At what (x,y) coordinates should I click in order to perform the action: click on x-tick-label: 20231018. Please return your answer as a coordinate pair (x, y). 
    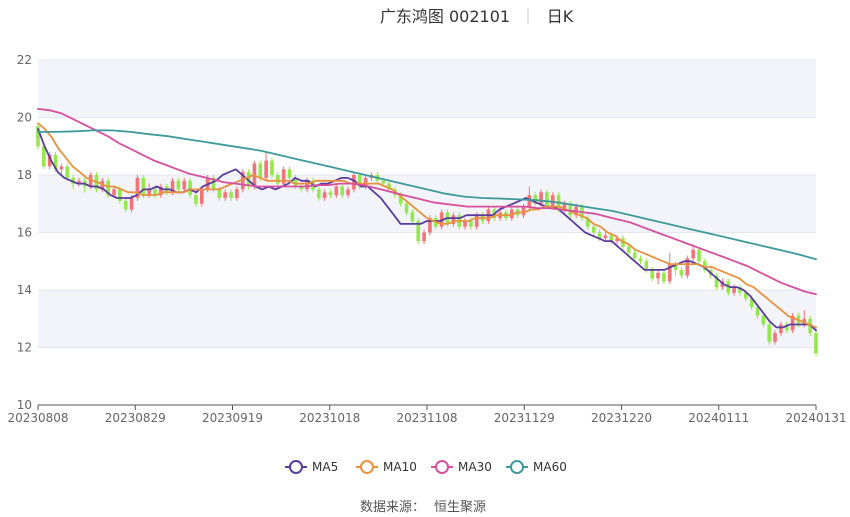
    Looking at the image, I should click on (329, 418).